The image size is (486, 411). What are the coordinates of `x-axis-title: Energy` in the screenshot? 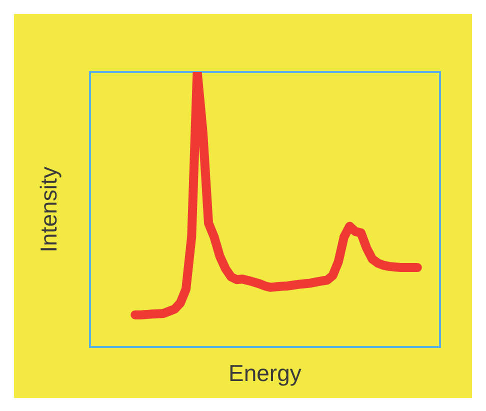 It's located at (265, 373).